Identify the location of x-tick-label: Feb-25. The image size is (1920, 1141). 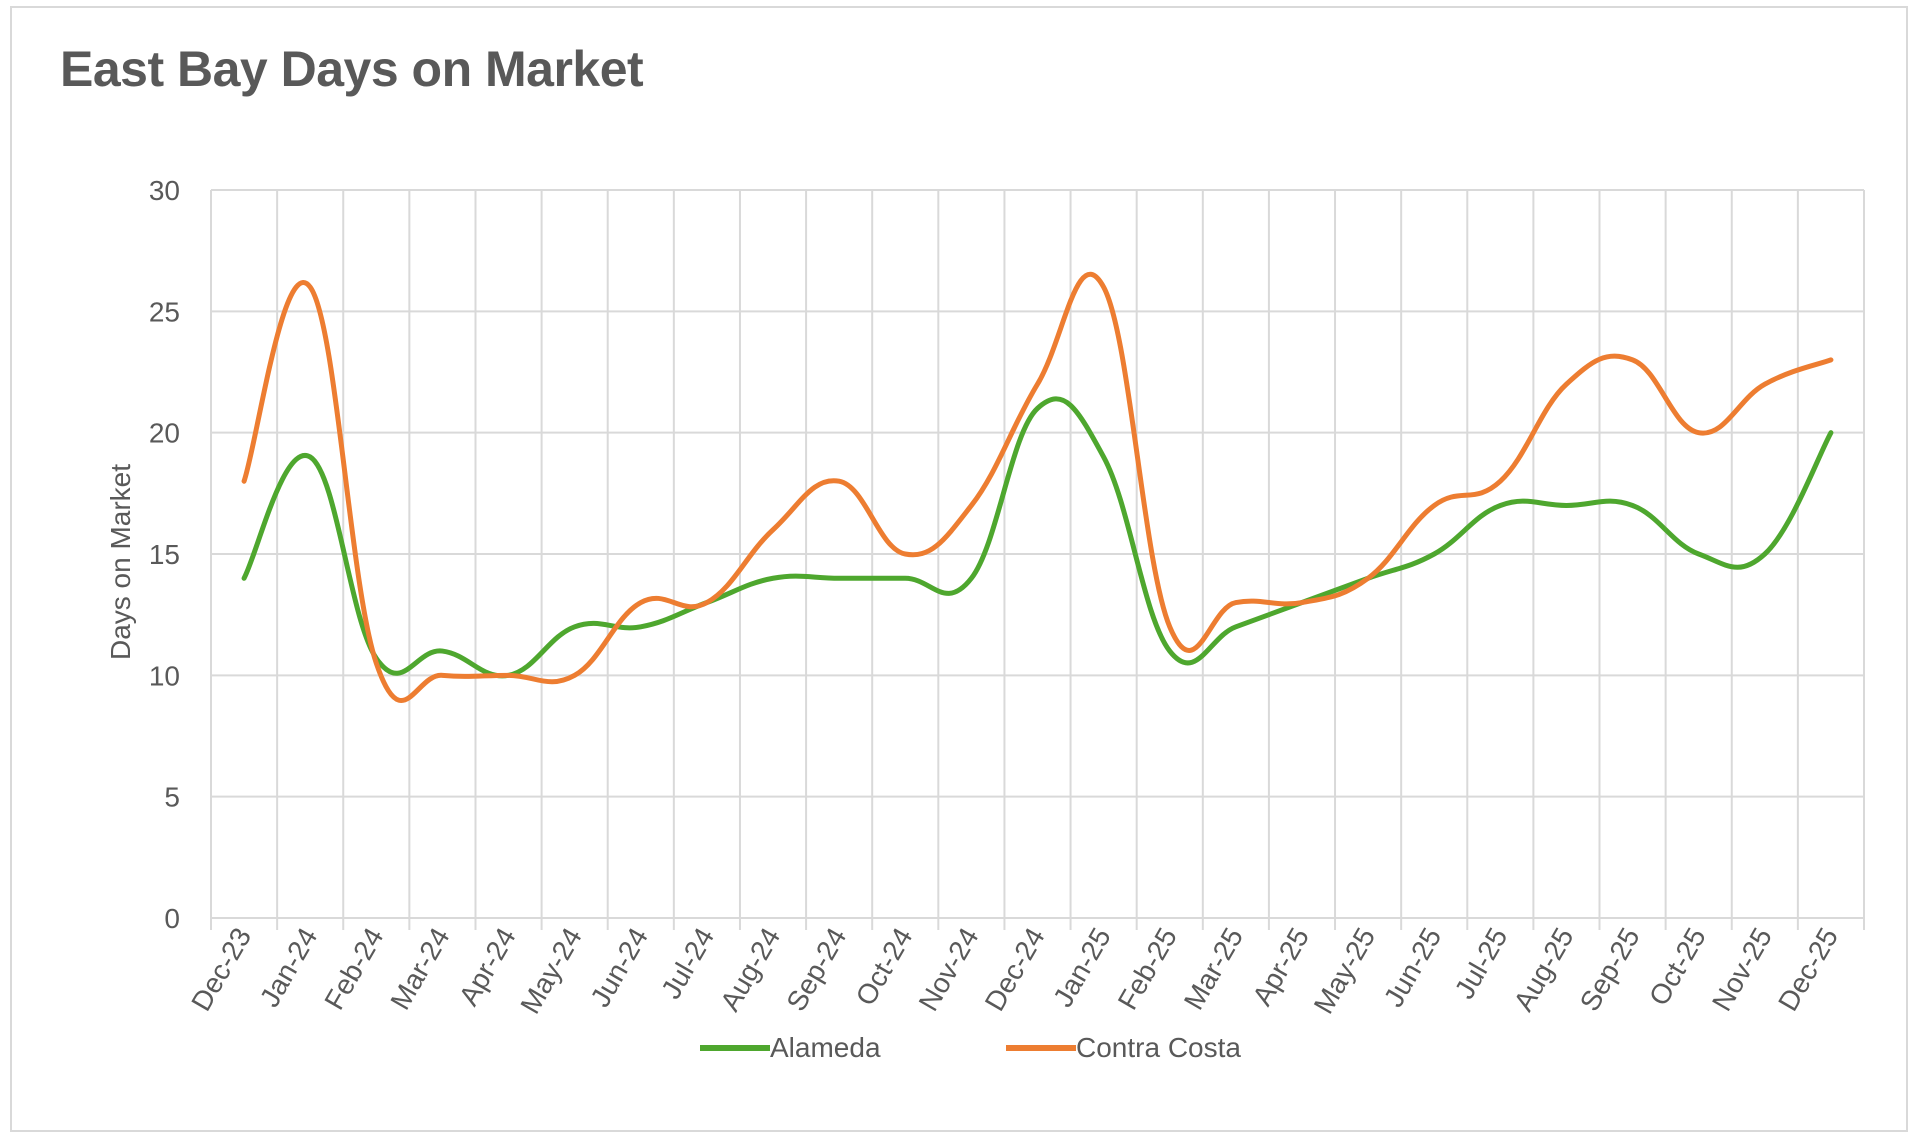
(1147, 969).